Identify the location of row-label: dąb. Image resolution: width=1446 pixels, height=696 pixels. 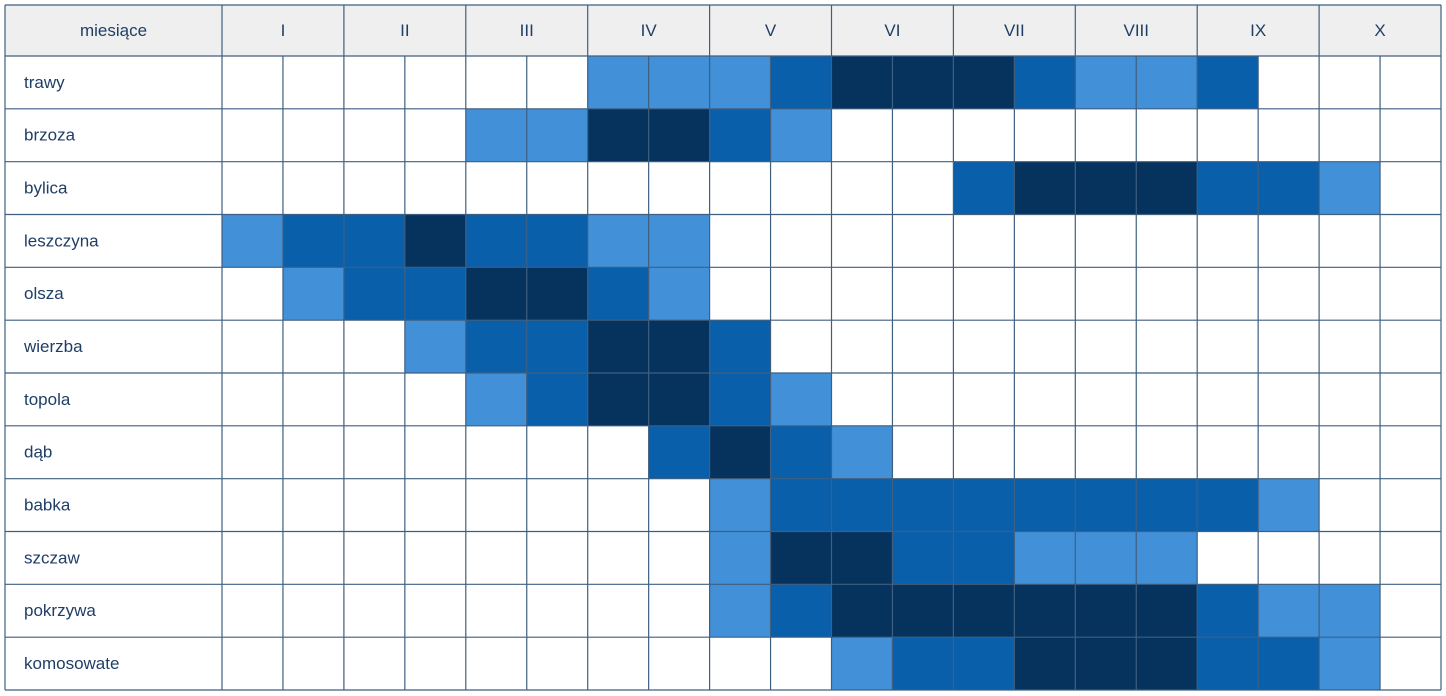
(38, 452).